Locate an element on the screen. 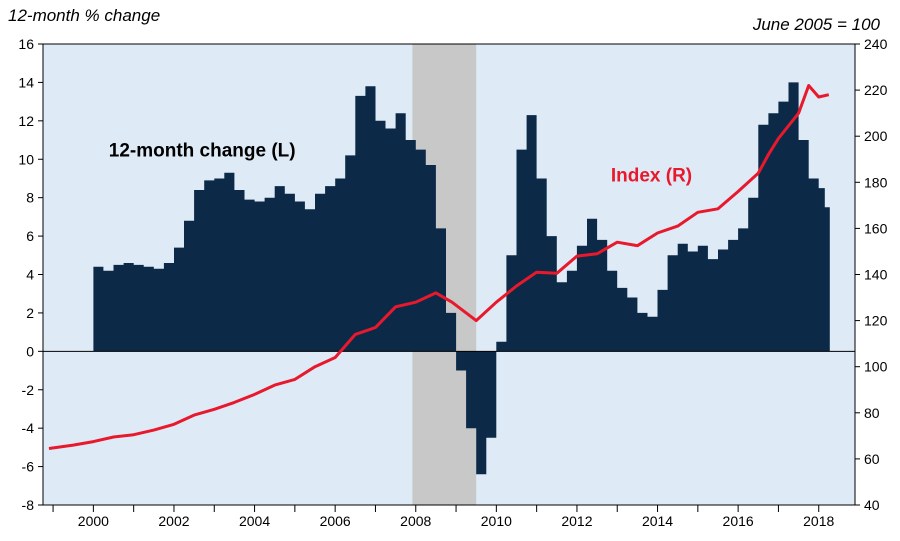  right-axis-title: June 2005 = 100 is located at coordinates (816, 24).